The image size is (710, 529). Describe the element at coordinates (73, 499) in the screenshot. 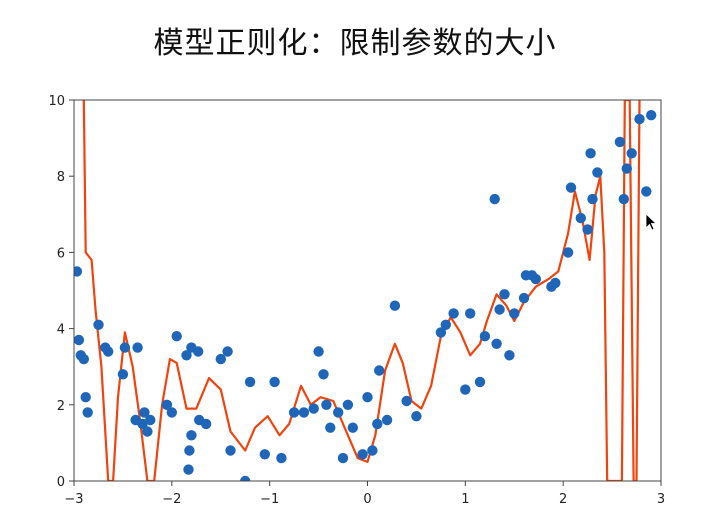

I see `x-tick-label: −3` at that location.